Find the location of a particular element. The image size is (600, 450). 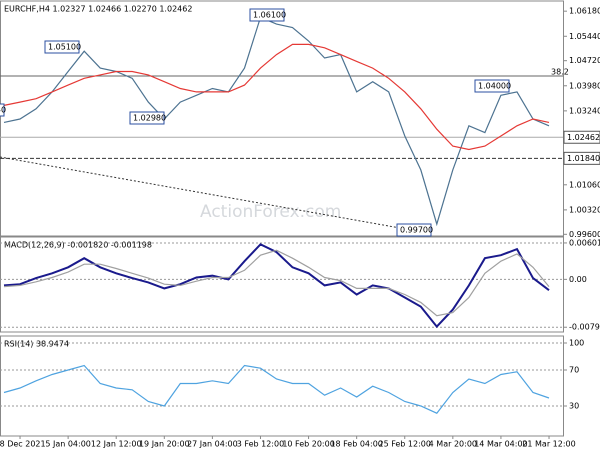

y-tick-label: 1.03980 is located at coordinates (584, 85).